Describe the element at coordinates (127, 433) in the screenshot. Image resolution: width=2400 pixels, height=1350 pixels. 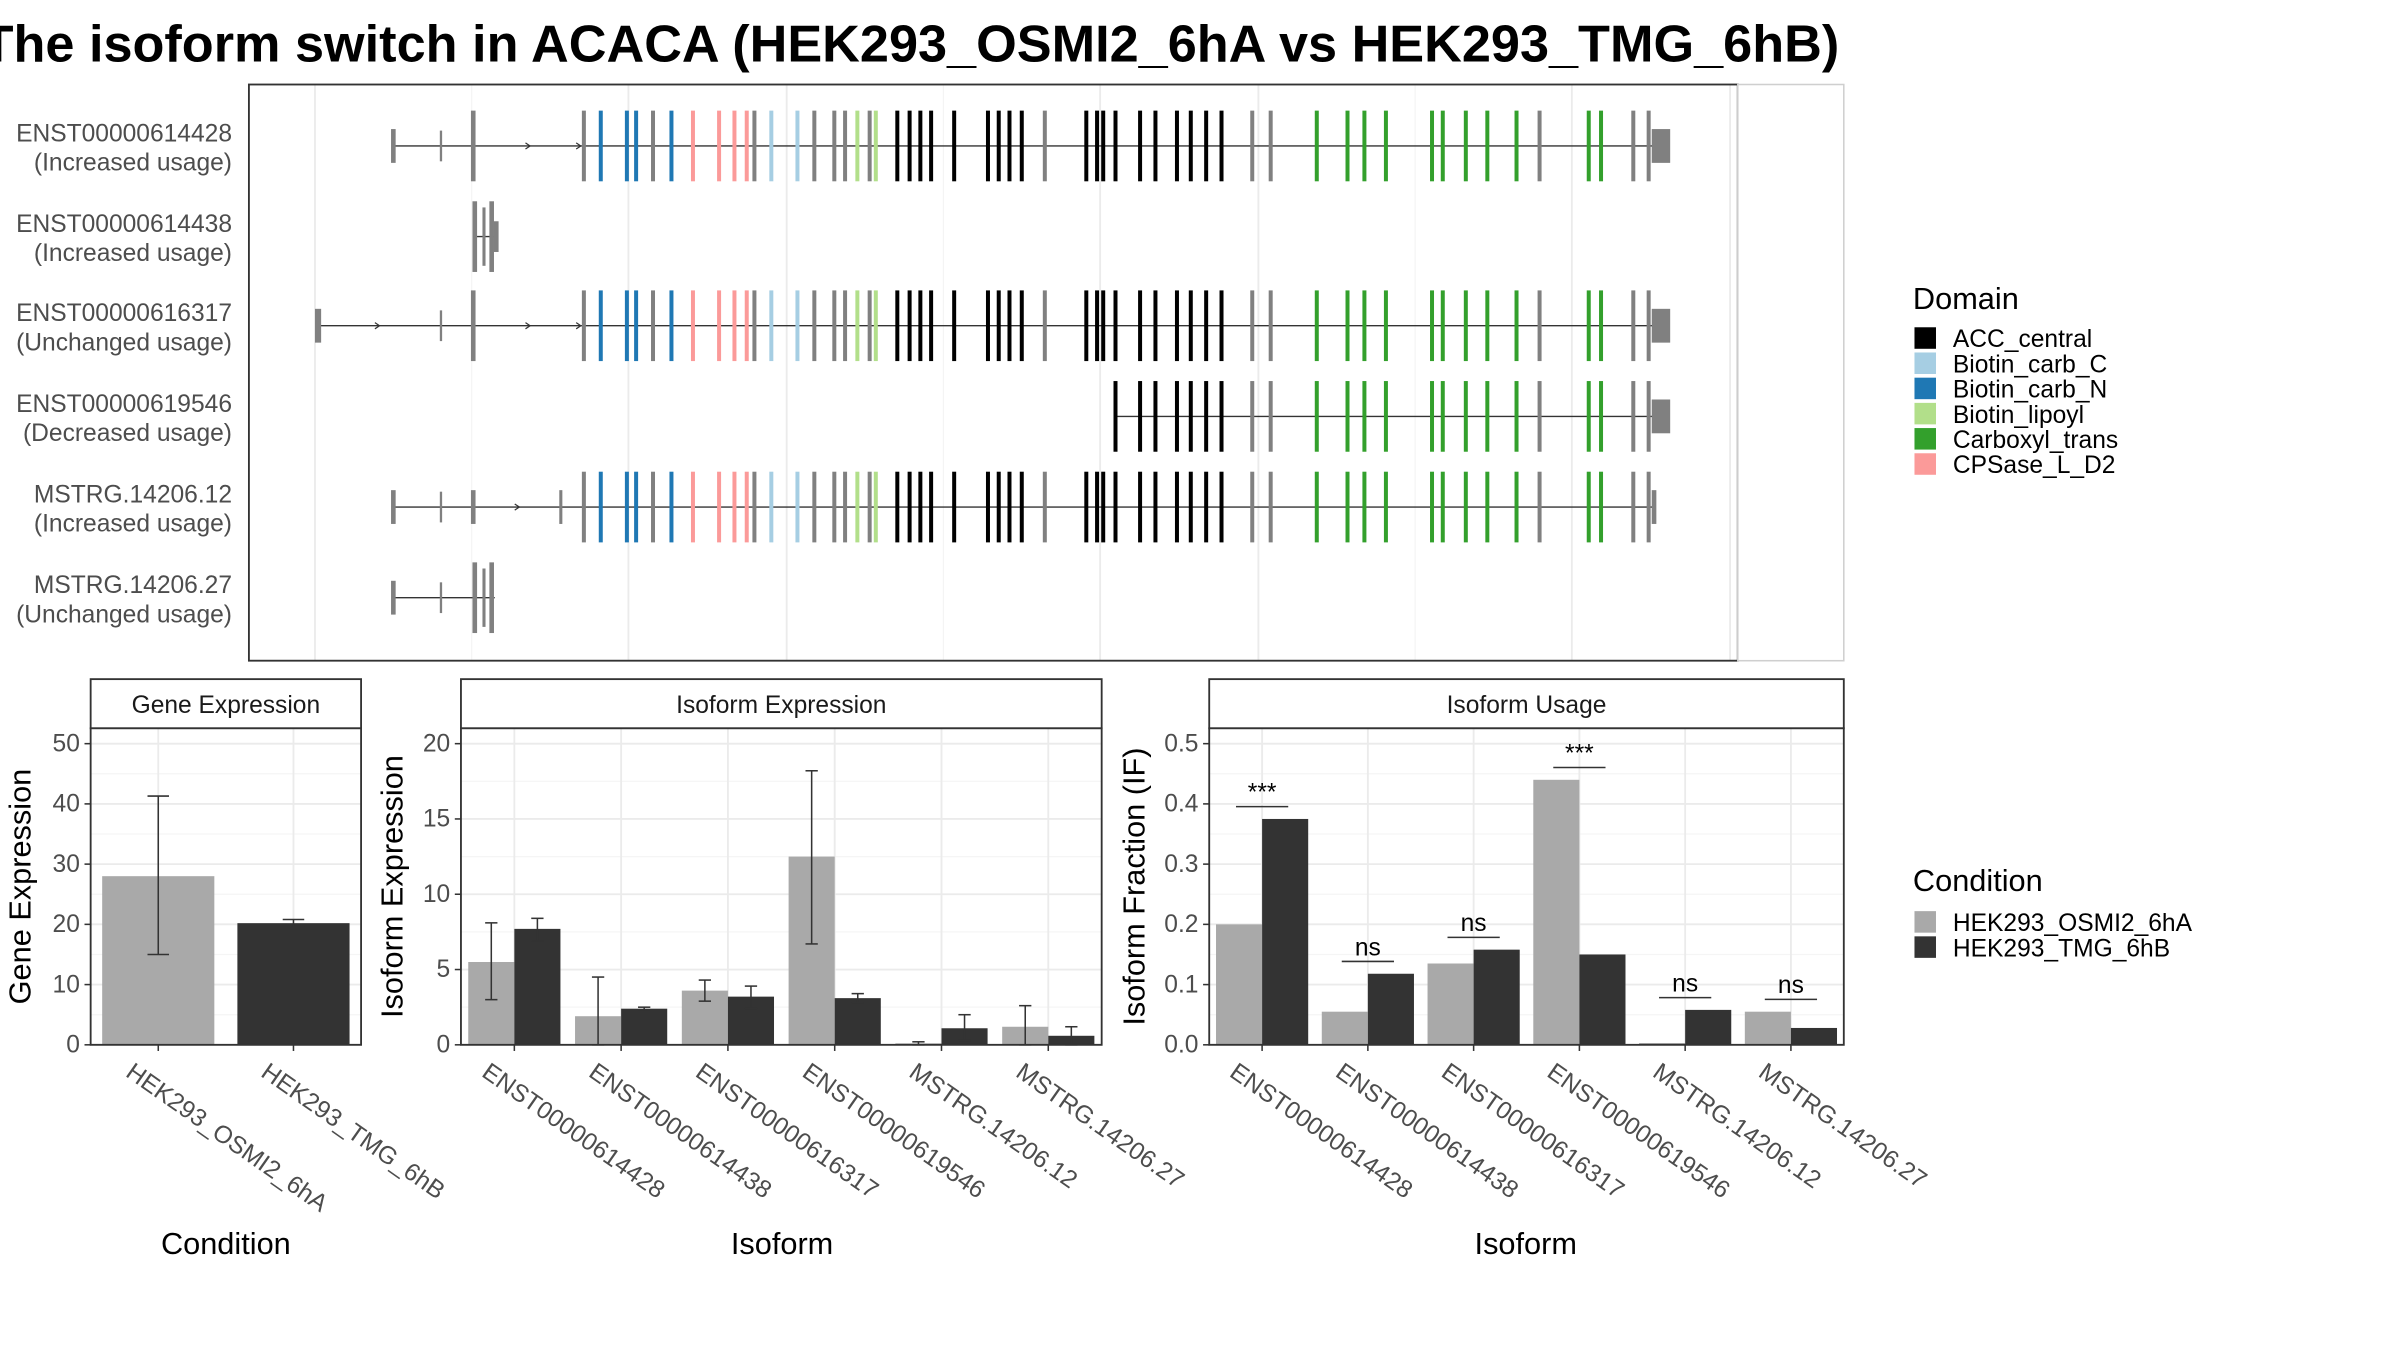
I see `transcript-usage-label: (Decreased usage)` at that location.